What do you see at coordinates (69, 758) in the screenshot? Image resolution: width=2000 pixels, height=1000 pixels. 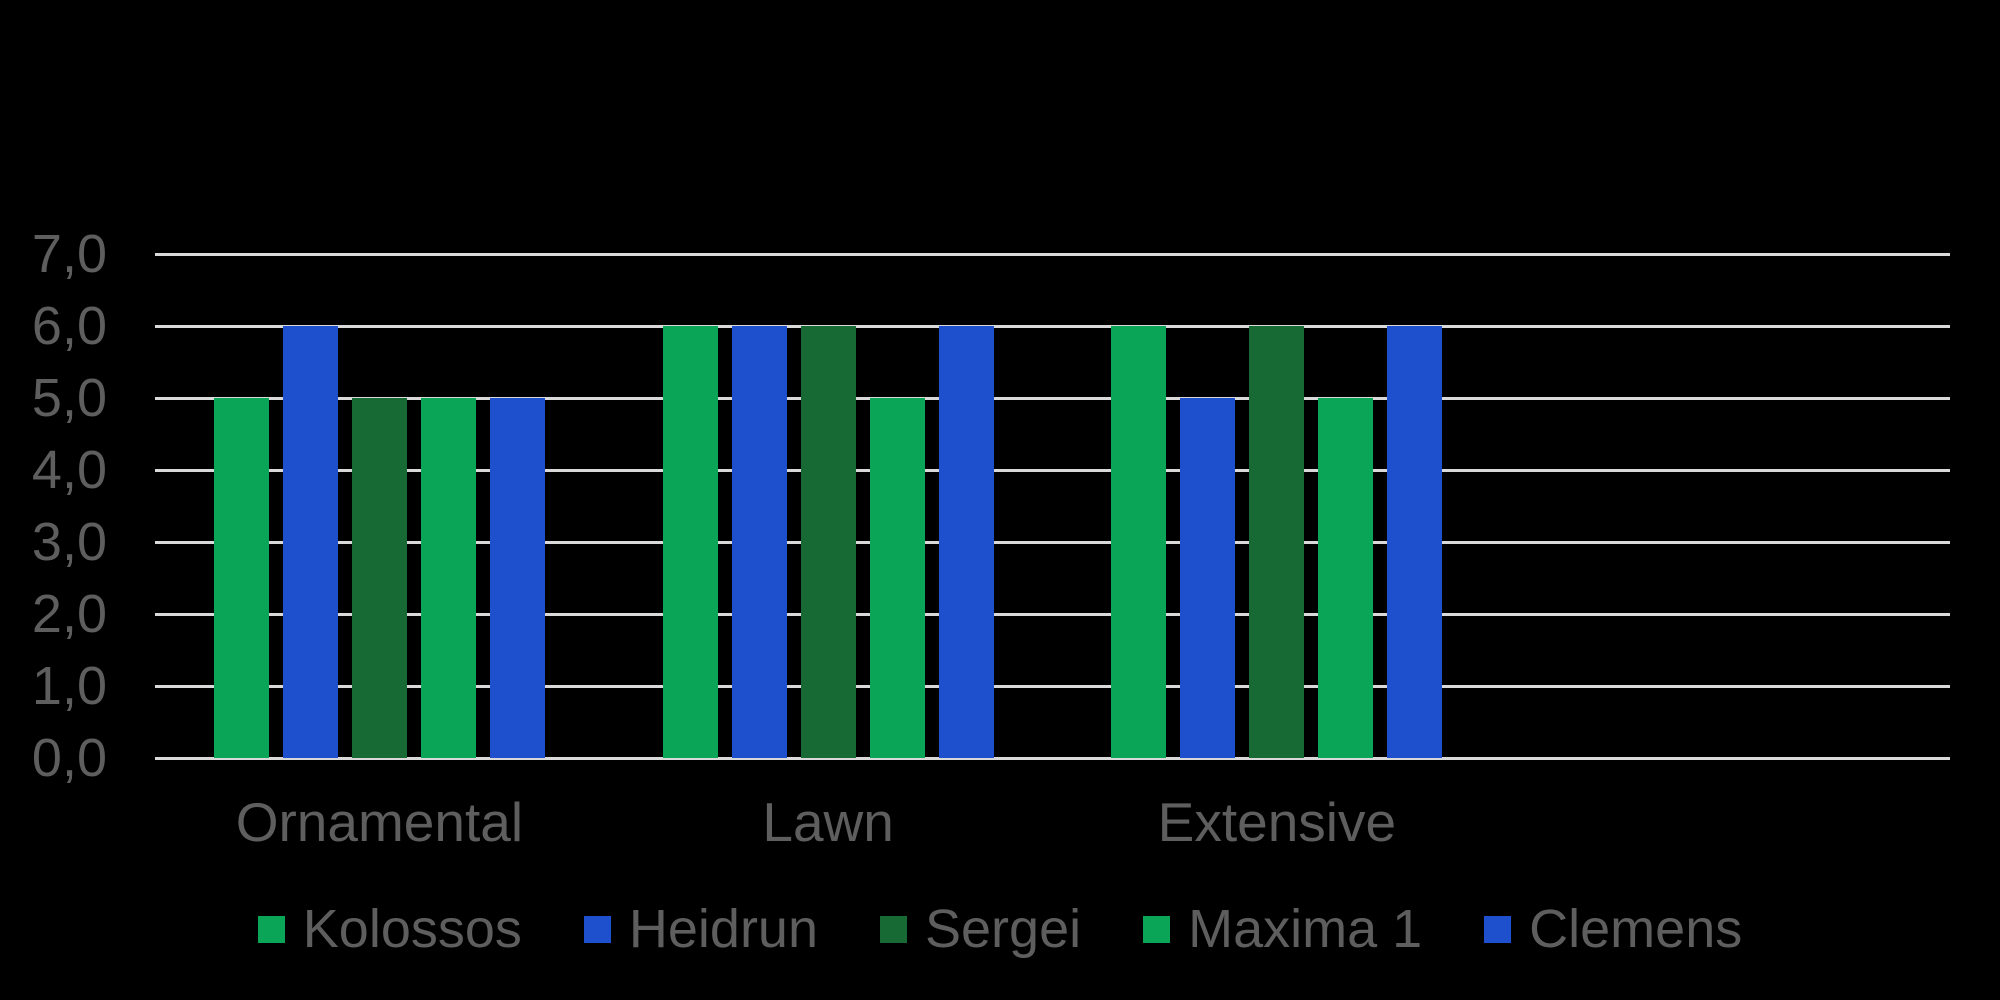 I see `y-tick-label-0-0: 0,0` at bounding box center [69, 758].